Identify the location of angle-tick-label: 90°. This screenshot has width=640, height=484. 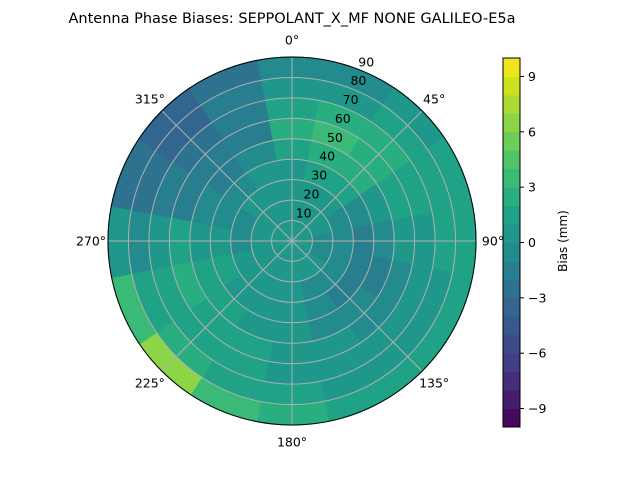
(493, 241).